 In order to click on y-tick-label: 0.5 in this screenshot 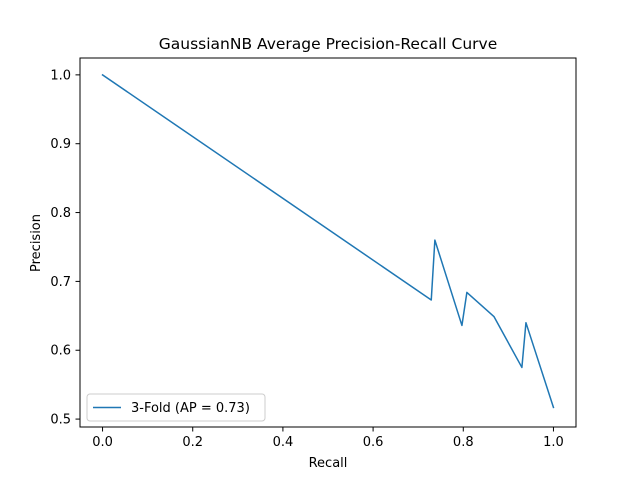, I will do `click(60, 420)`.